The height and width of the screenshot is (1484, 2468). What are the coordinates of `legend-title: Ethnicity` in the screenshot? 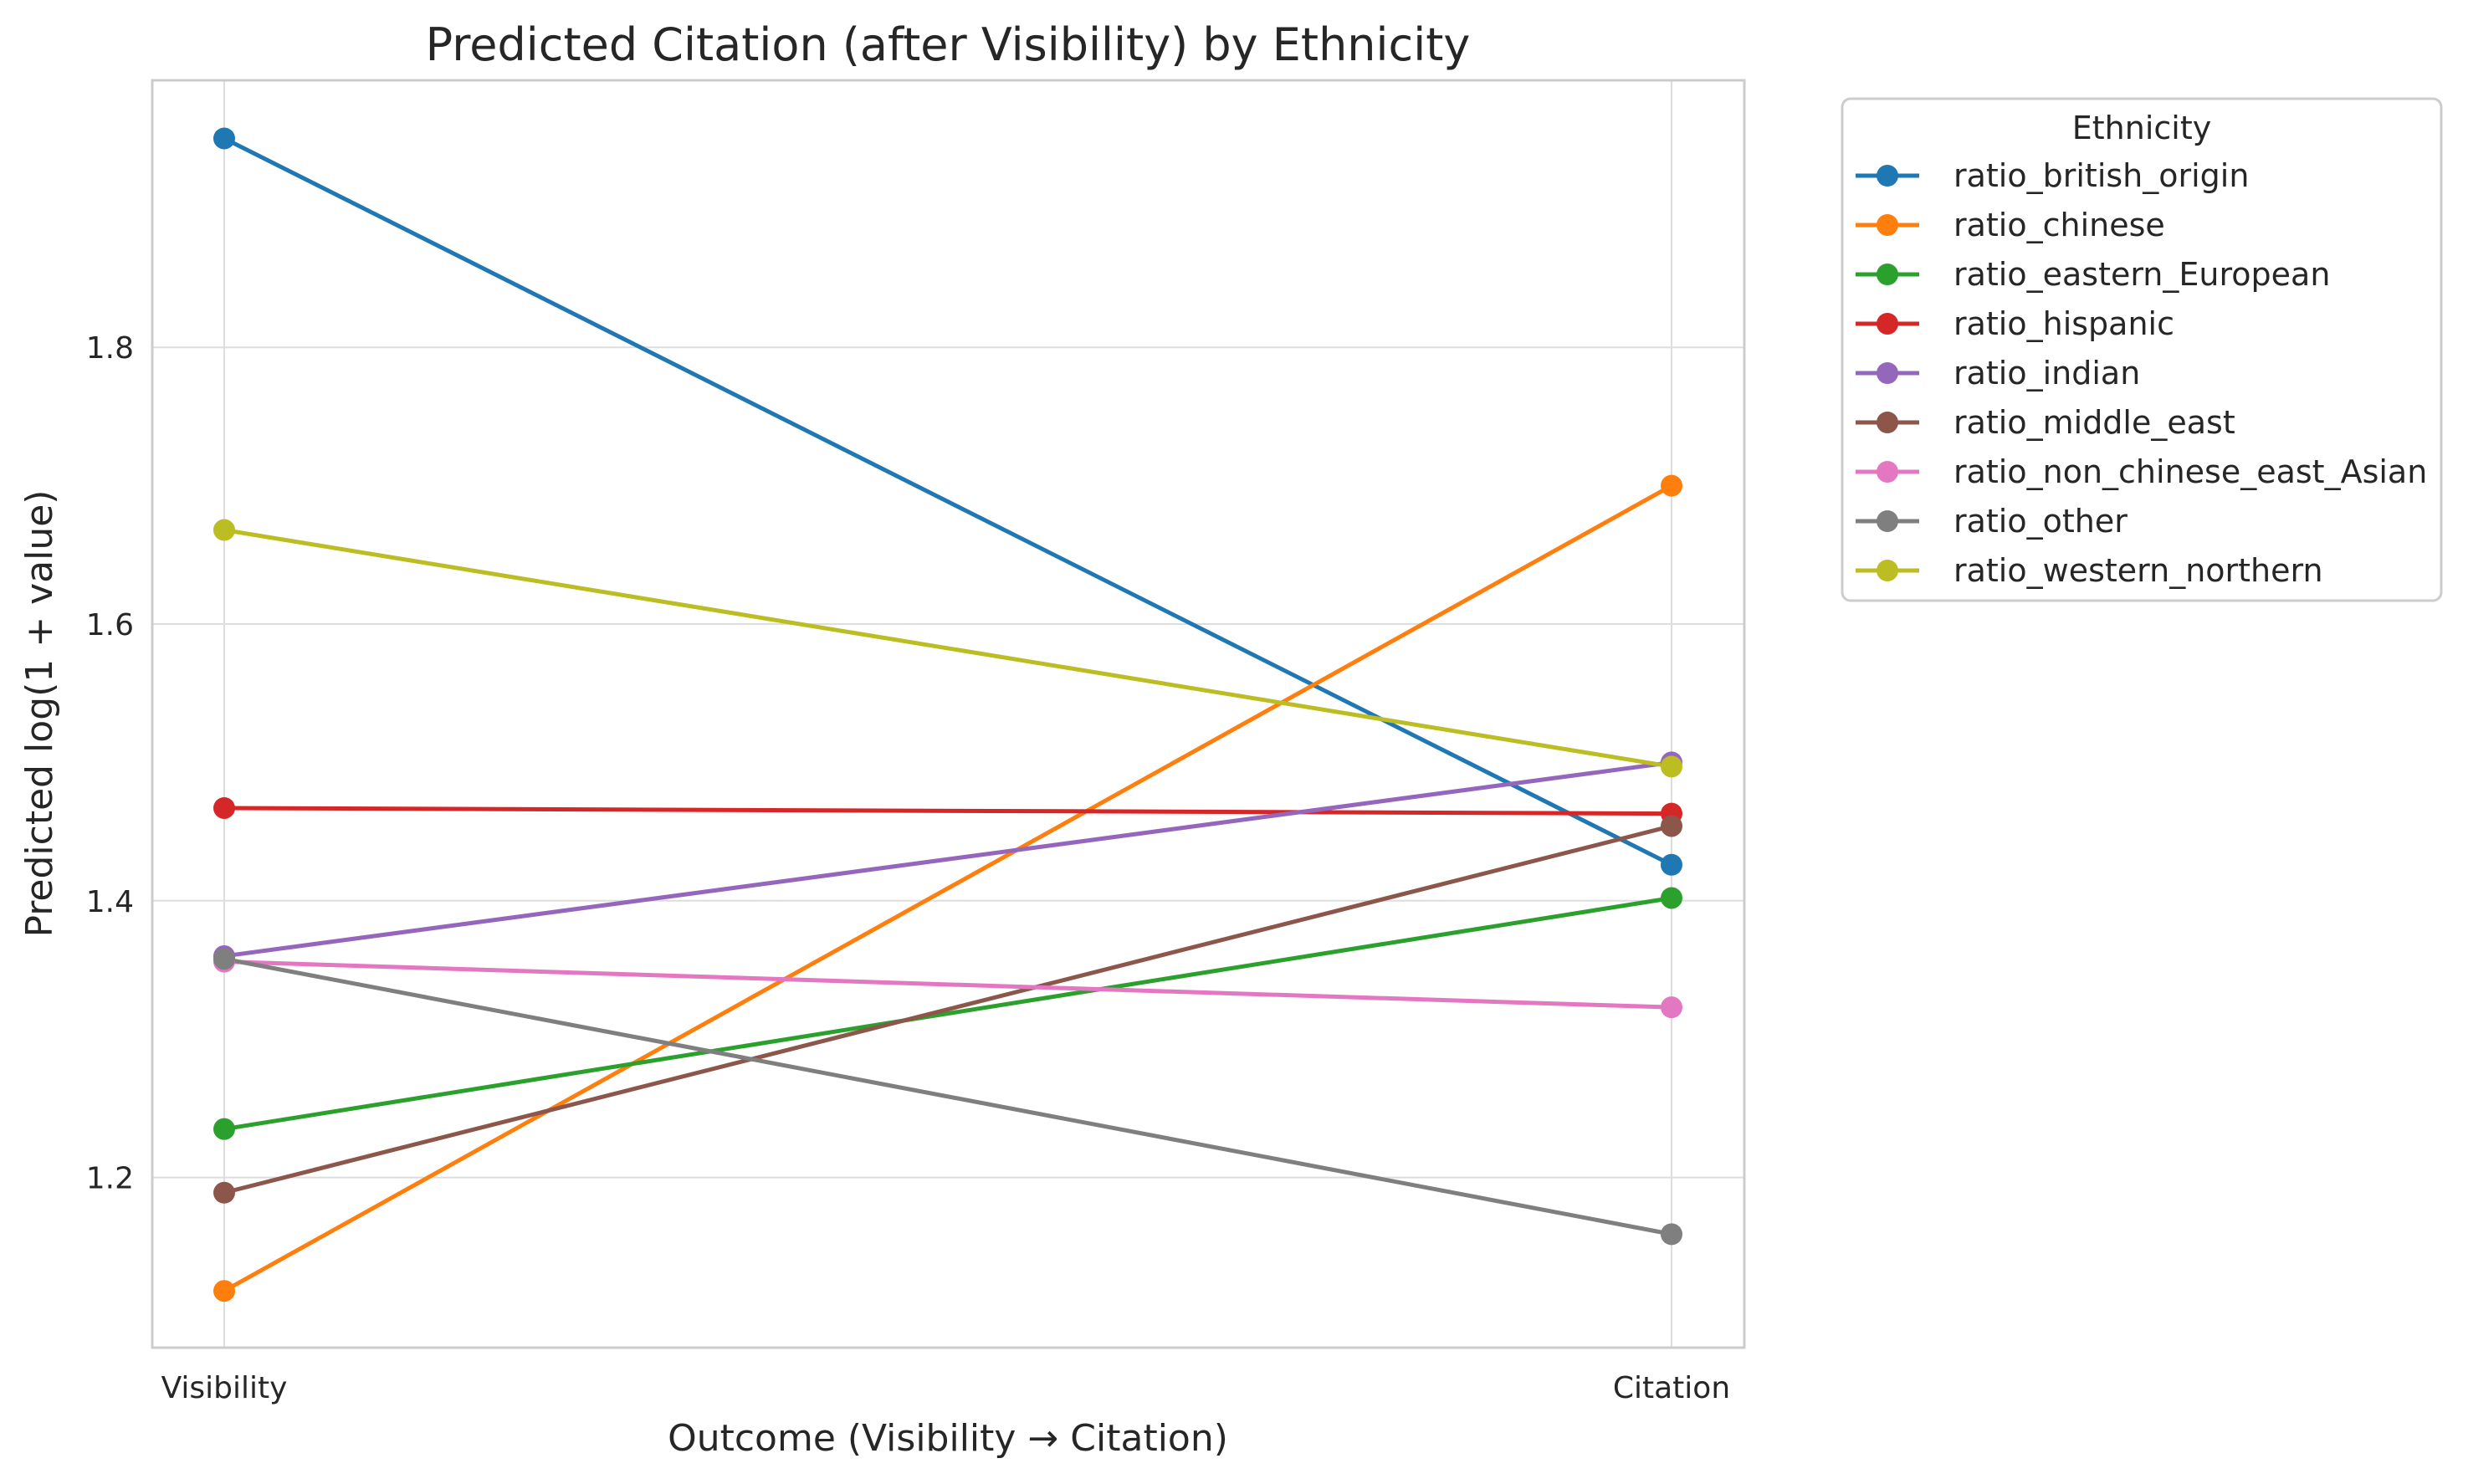 It's located at (2142, 128).